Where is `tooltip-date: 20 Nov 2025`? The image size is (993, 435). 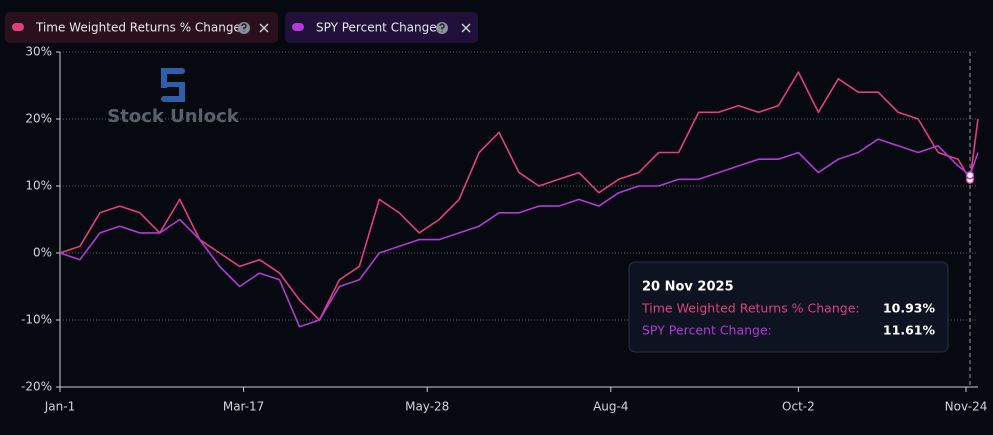 tooltip-date: 20 Nov 2025 is located at coordinates (688, 287).